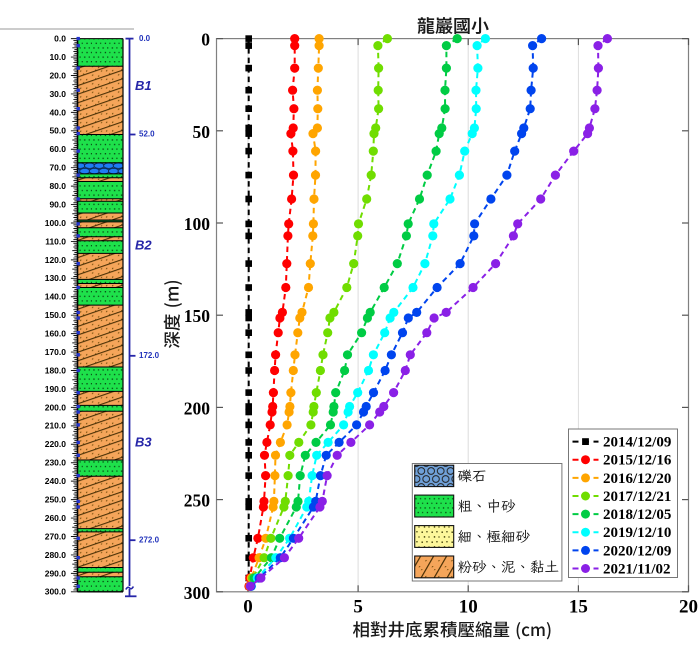 The image size is (699, 666). I want to click on svg-text: 150.0, so click(56, 315).